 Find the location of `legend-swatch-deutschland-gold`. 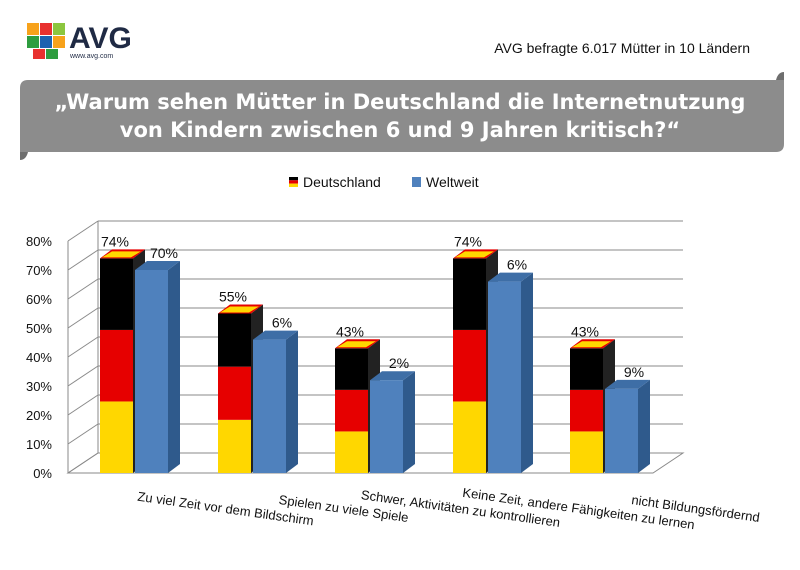

legend-swatch-deutschland-gold is located at coordinates (293, 185).